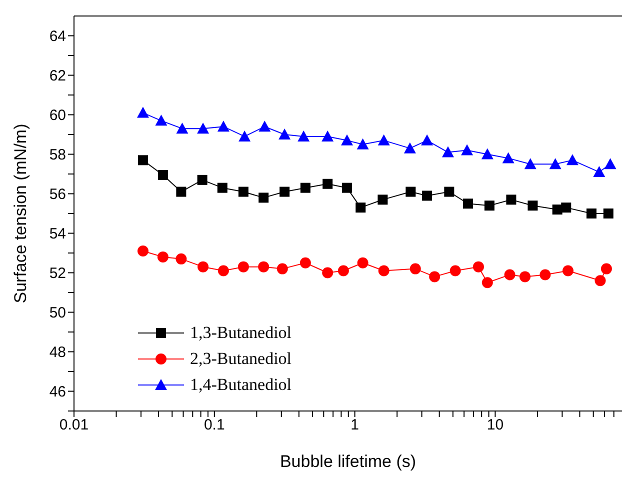 The image size is (622, 483). I want to click on x-tick-label: 0.01, so click(74, 425).